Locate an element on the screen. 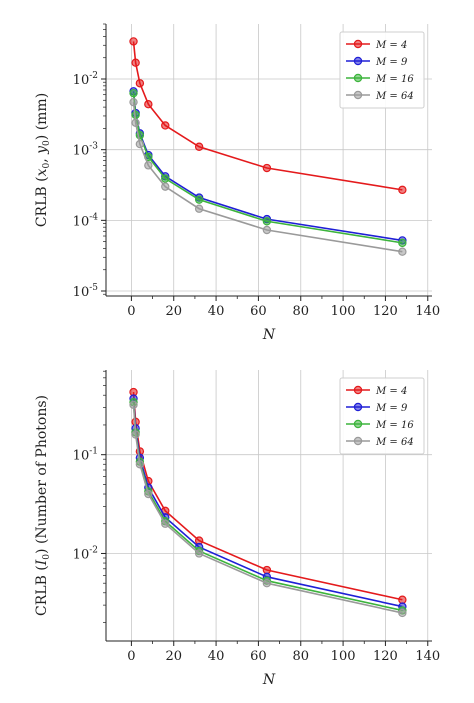  y-tick-label: 10⁻³ is located at coordinates (86, 150).